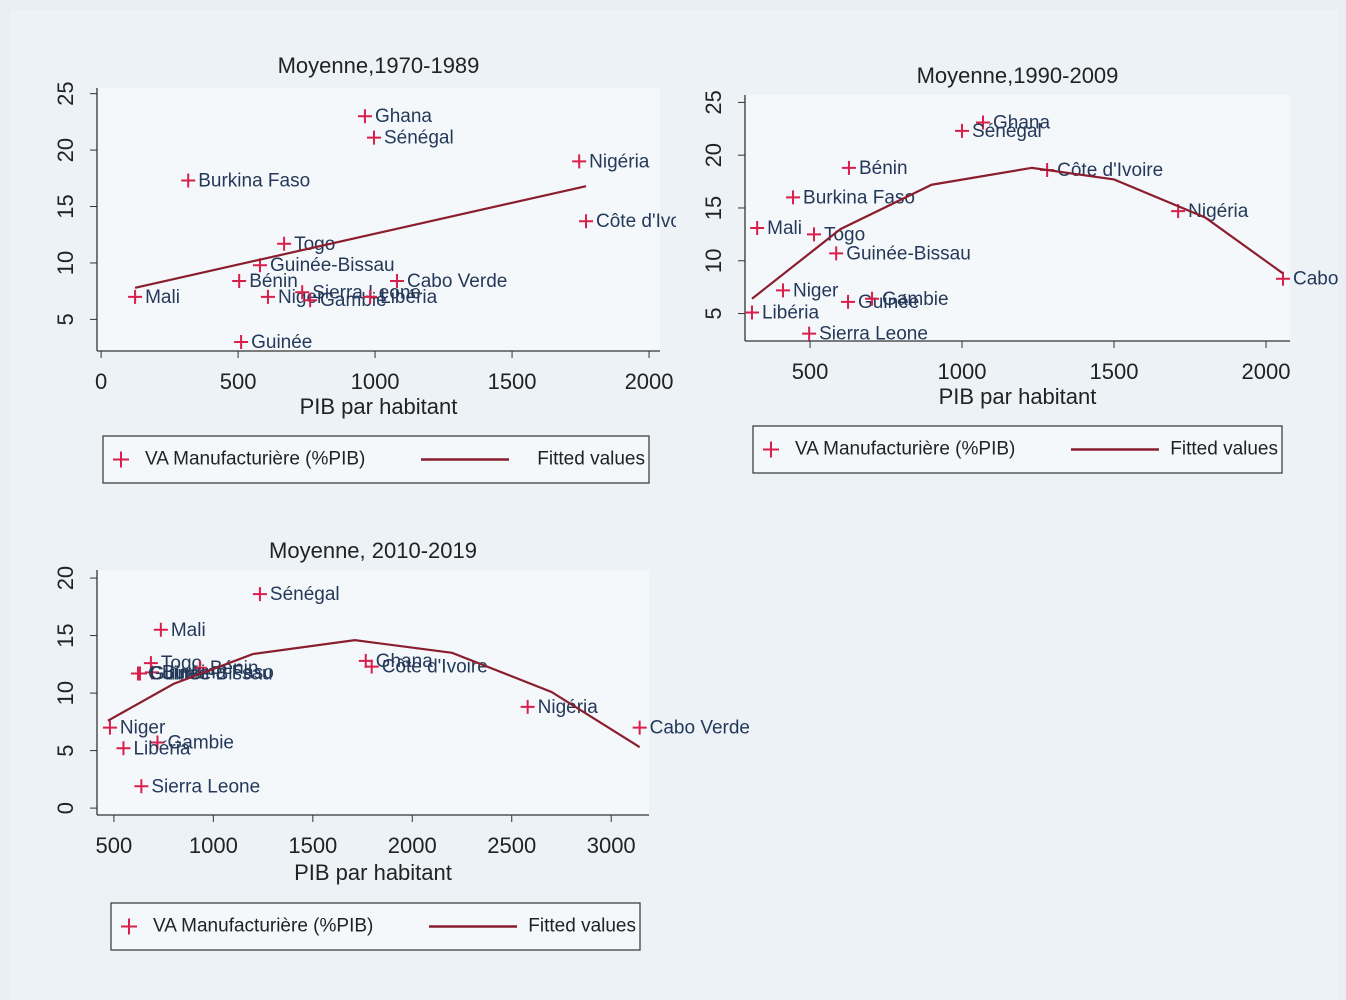  Describe the element at coordinates (101, 381) in the screenshot. I see `x-tick-label: 0` at that location.